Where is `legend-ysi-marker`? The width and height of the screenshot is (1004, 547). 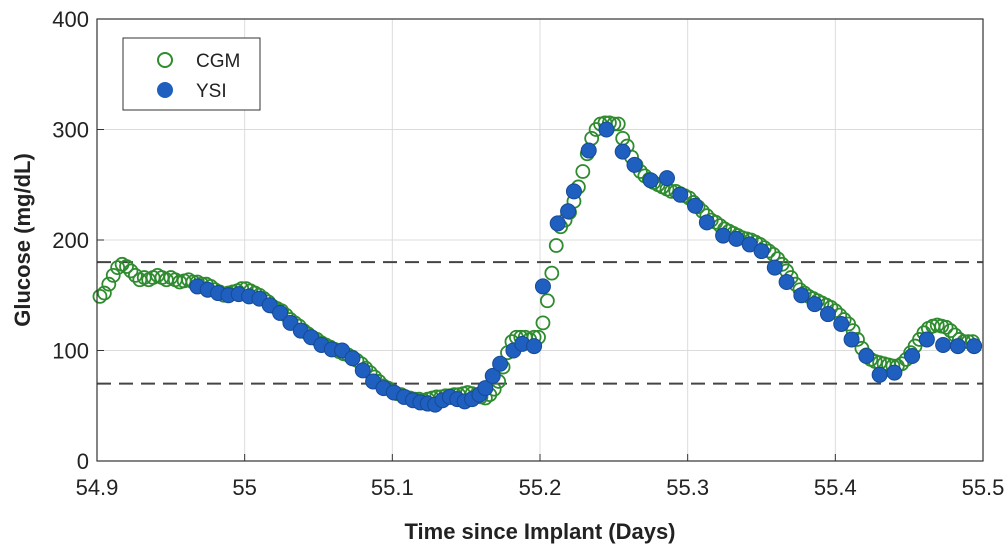 legend-ysi-marker is located at coordinates (165, 90).